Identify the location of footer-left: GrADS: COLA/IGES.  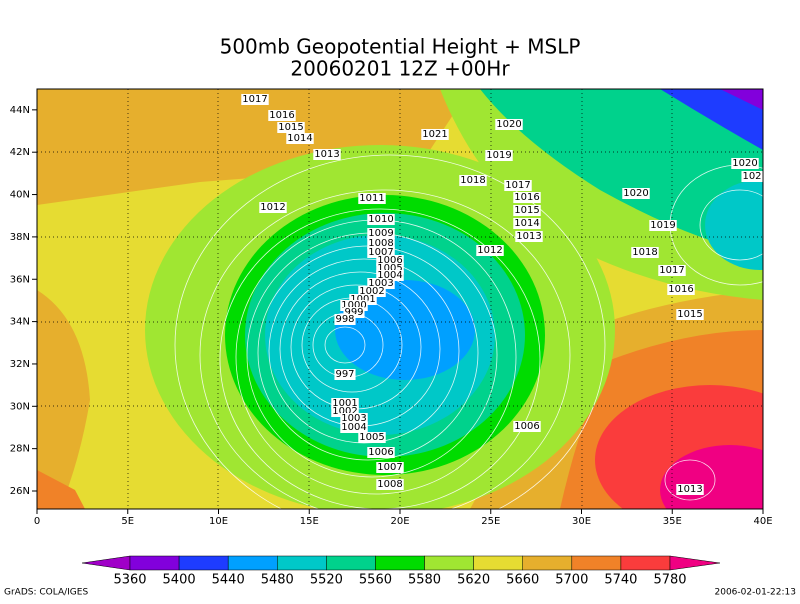
(46, 593).